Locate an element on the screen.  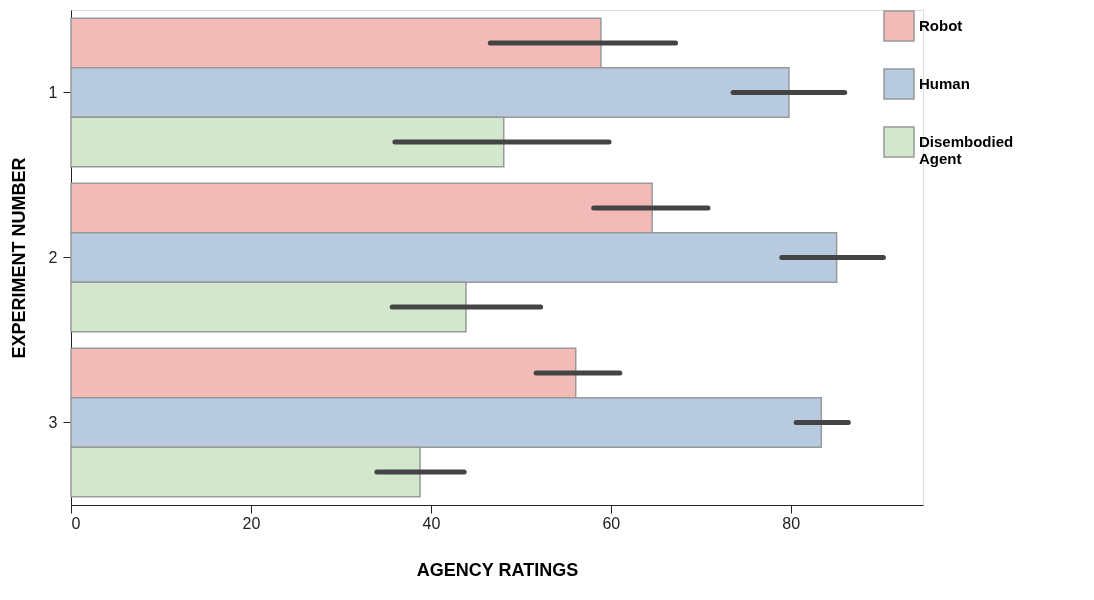
x-axis-title: AGENCY RATINGS is located at coordinates (497, 569).